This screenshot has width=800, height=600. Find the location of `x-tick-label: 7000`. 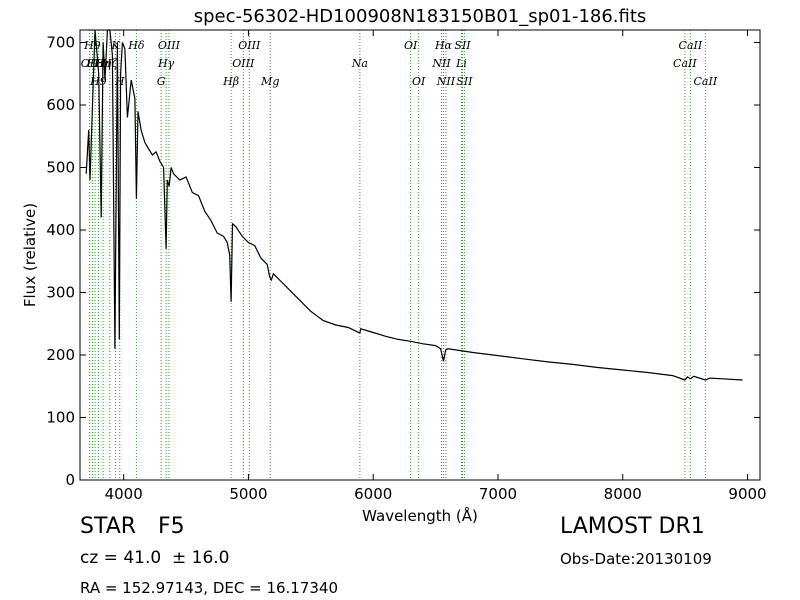

x-tick-label: 7000 is located at coordinates (498, 494).